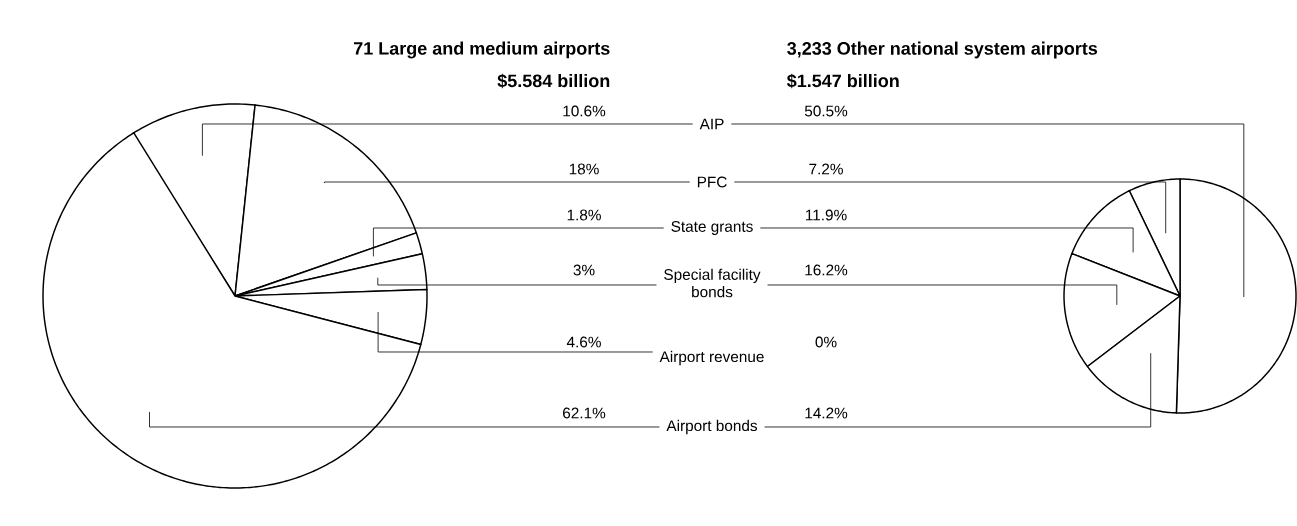 The image size is (1297, 526). I want to click on chart-title: 71 Large and medium airports, so click(482, 50).